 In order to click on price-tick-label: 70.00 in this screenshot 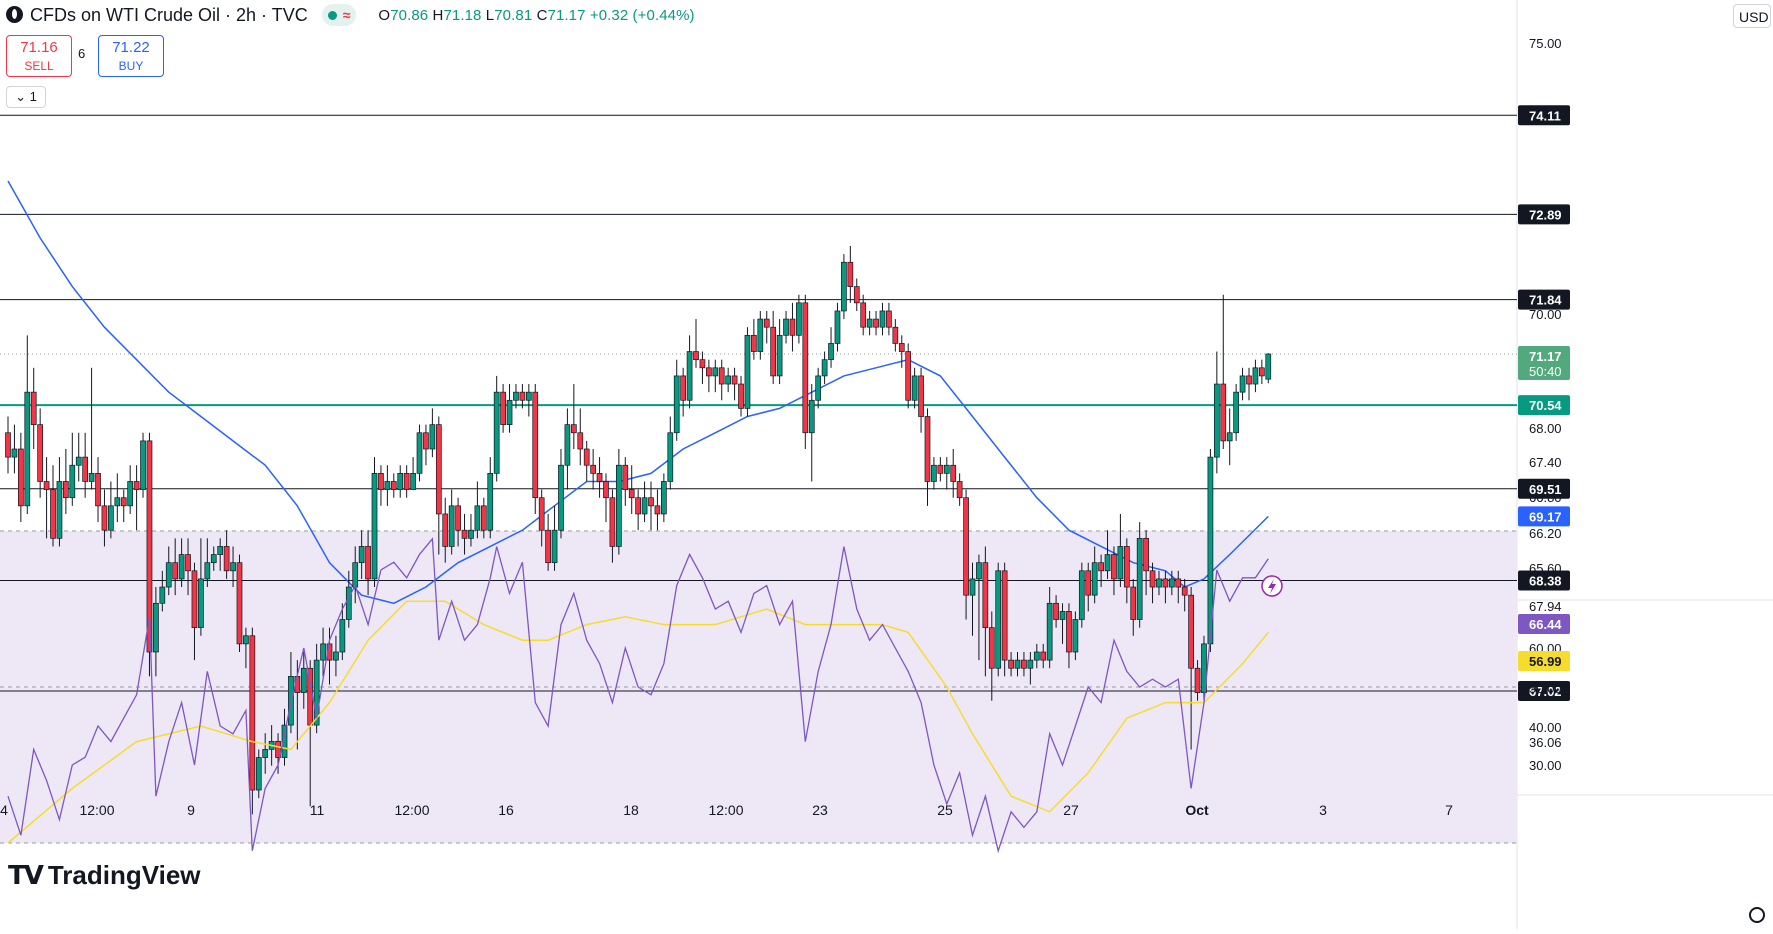, I will do `click(1545, 314)`.